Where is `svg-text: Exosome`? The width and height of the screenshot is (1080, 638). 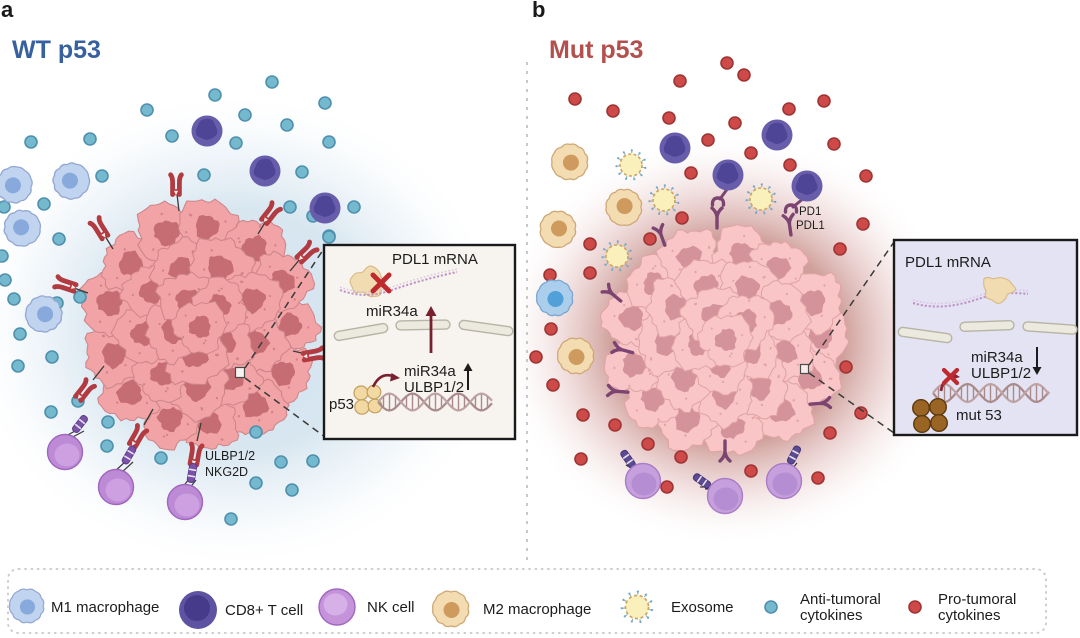 svg-text: Exosome is located at coordinates (702, 607).